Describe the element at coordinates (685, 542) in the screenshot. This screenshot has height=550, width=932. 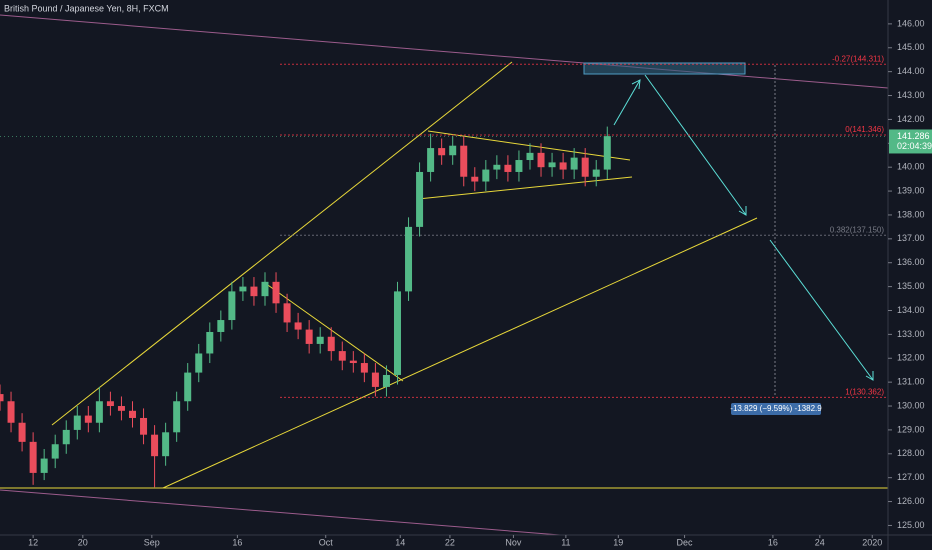
I see `x-tick-label: Dec` at that location.